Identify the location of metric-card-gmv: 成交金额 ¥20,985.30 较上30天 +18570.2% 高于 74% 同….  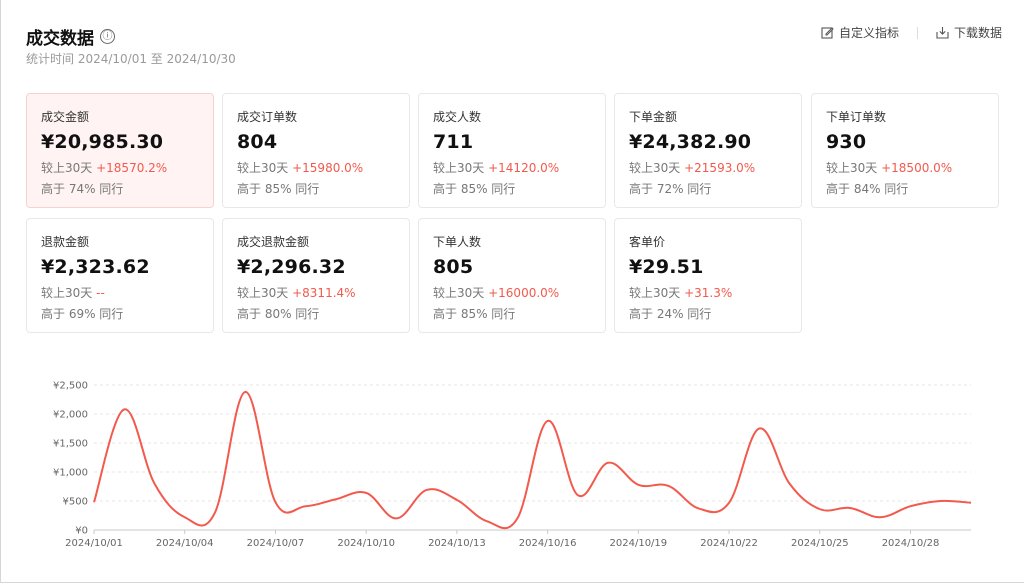
(120, 150).